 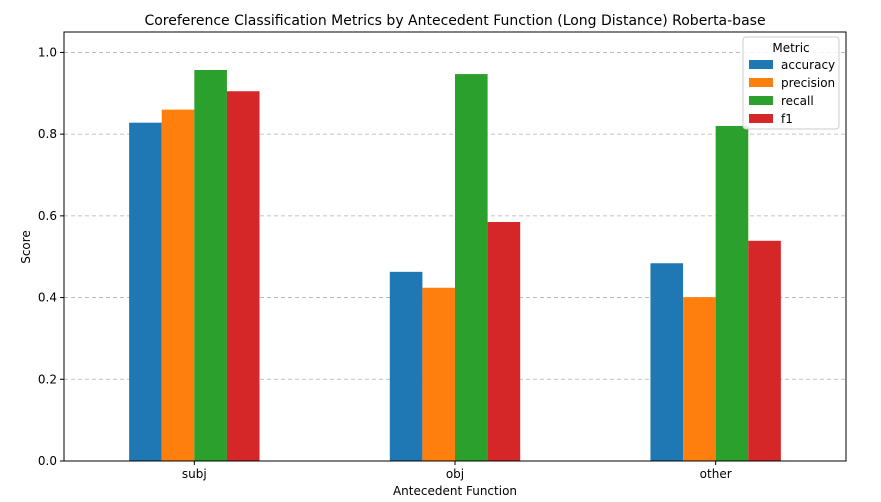 I want to click on x-tick-label: obj, so click(x=455, y=474).